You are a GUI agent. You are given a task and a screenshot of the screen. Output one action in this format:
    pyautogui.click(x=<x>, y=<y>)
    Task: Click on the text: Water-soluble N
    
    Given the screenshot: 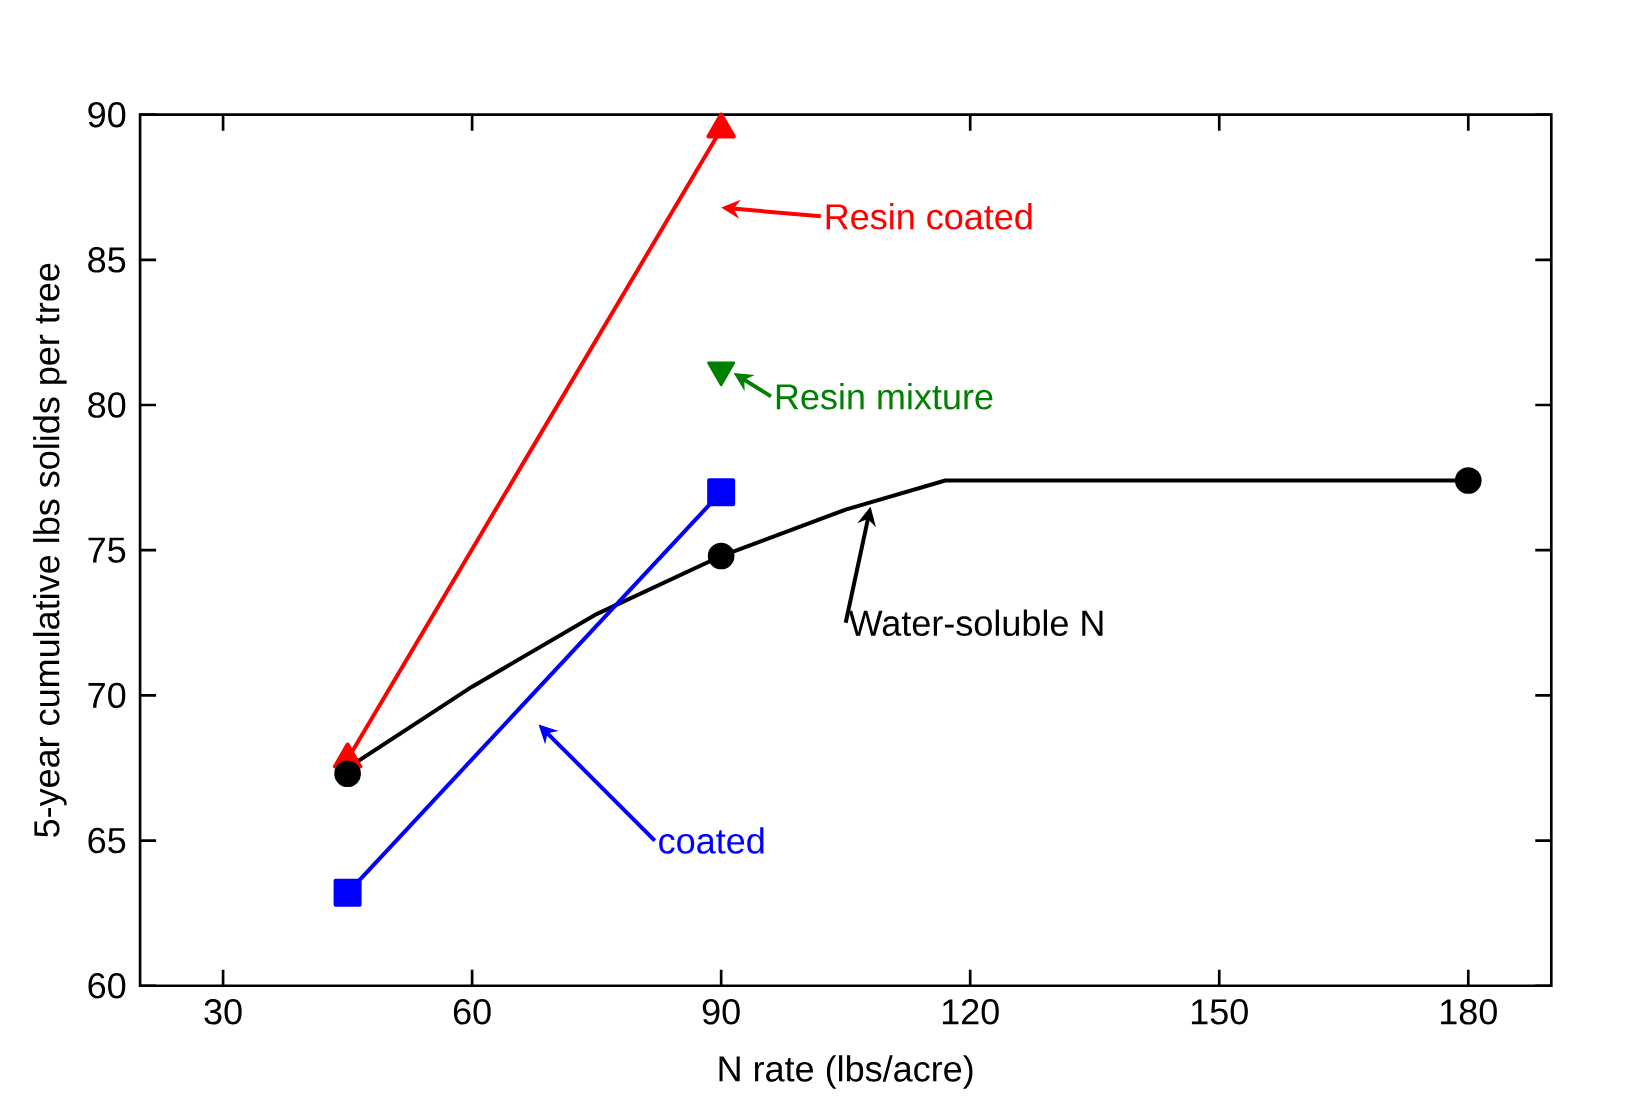 What is the action you would take?
    pyautogui.click(x=975, y=622)
    